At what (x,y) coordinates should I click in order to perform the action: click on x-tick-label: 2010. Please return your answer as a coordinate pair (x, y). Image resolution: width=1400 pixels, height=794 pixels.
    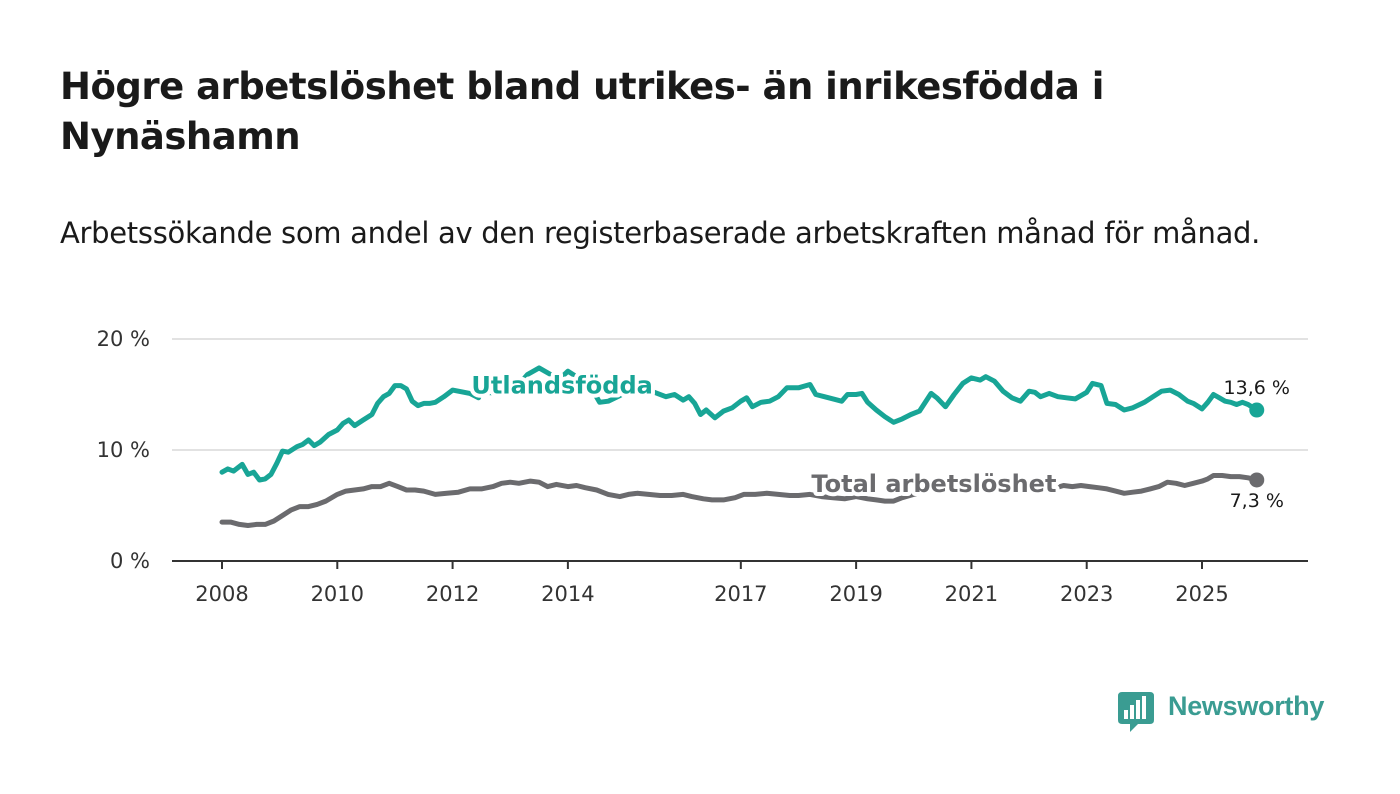
    Looking at the image, I should click on (337, 594).